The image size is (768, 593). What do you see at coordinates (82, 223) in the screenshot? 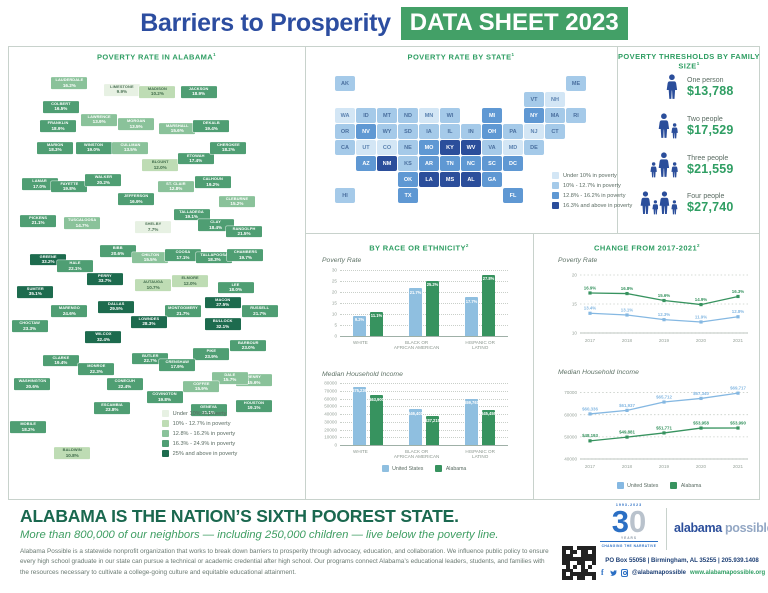
I see `county-tuscaloosa: TUSCALOOSA 14.7%` at bounding box center [82, 223].